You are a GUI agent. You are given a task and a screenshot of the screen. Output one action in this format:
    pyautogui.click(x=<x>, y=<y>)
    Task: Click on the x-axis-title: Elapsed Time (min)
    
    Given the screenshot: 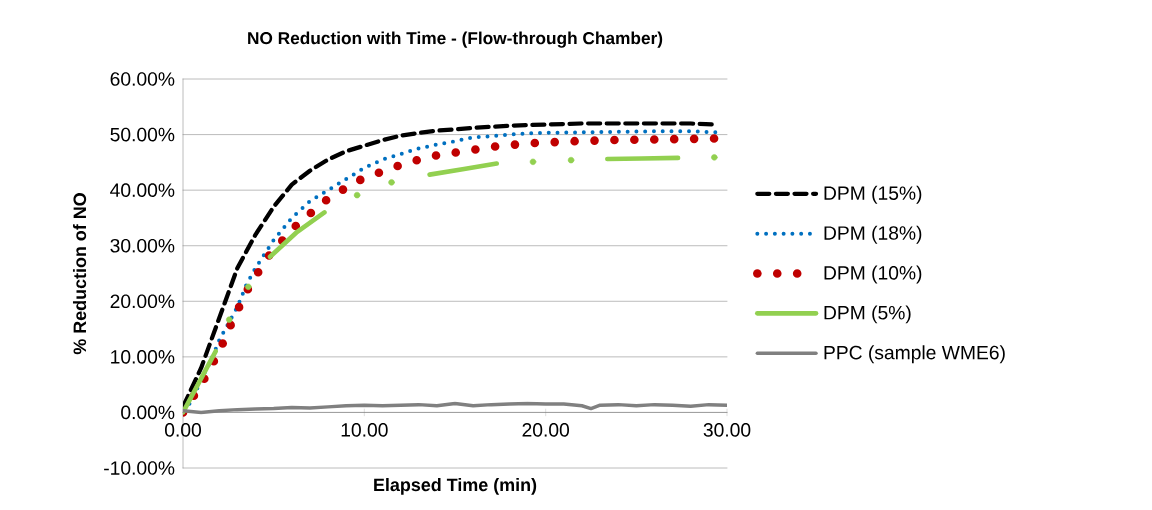 What is the action you would take?
    pyautogui.click(x=455, y=486)
    